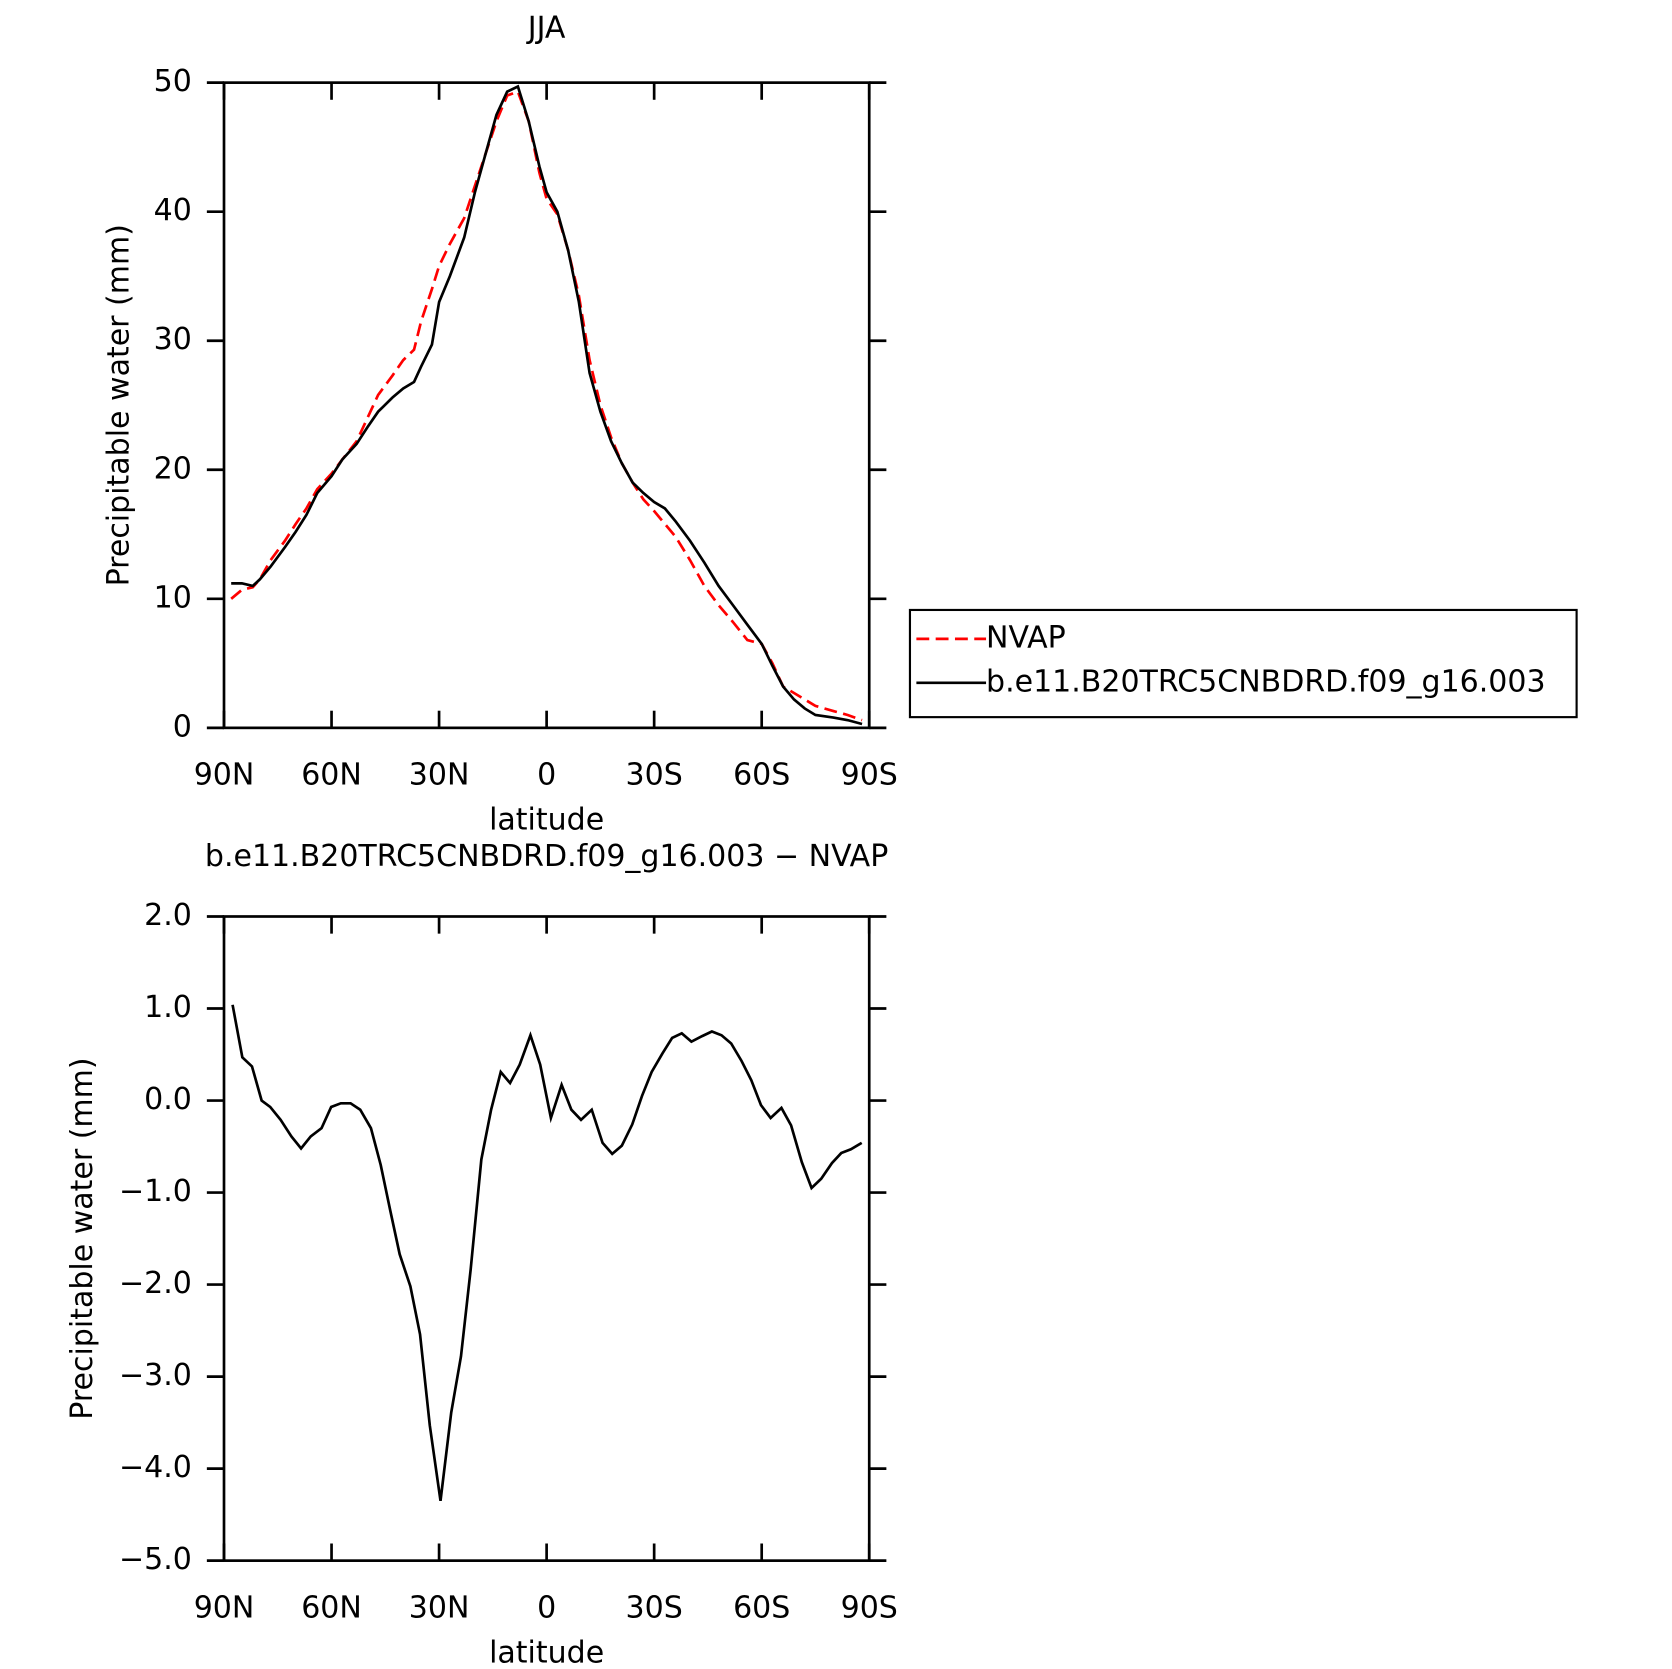 The image size is (1672, 1669). Describe the element at coordinates (546, 856) in the screenshot. I see `chart-title: b.e11.B20TRC5CNBDRD.f09_g16.003 − NVAP` at that location.